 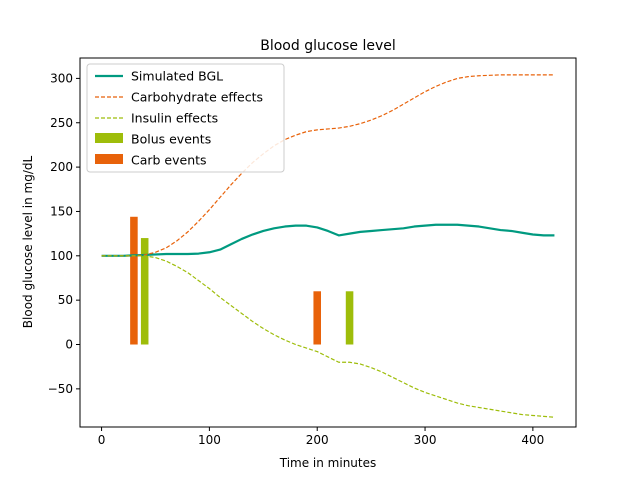 What do you see at coordinates (109, 159) in the screenshot?
I see `legend-swatch-carb-events` at bounding box center [109, 159].